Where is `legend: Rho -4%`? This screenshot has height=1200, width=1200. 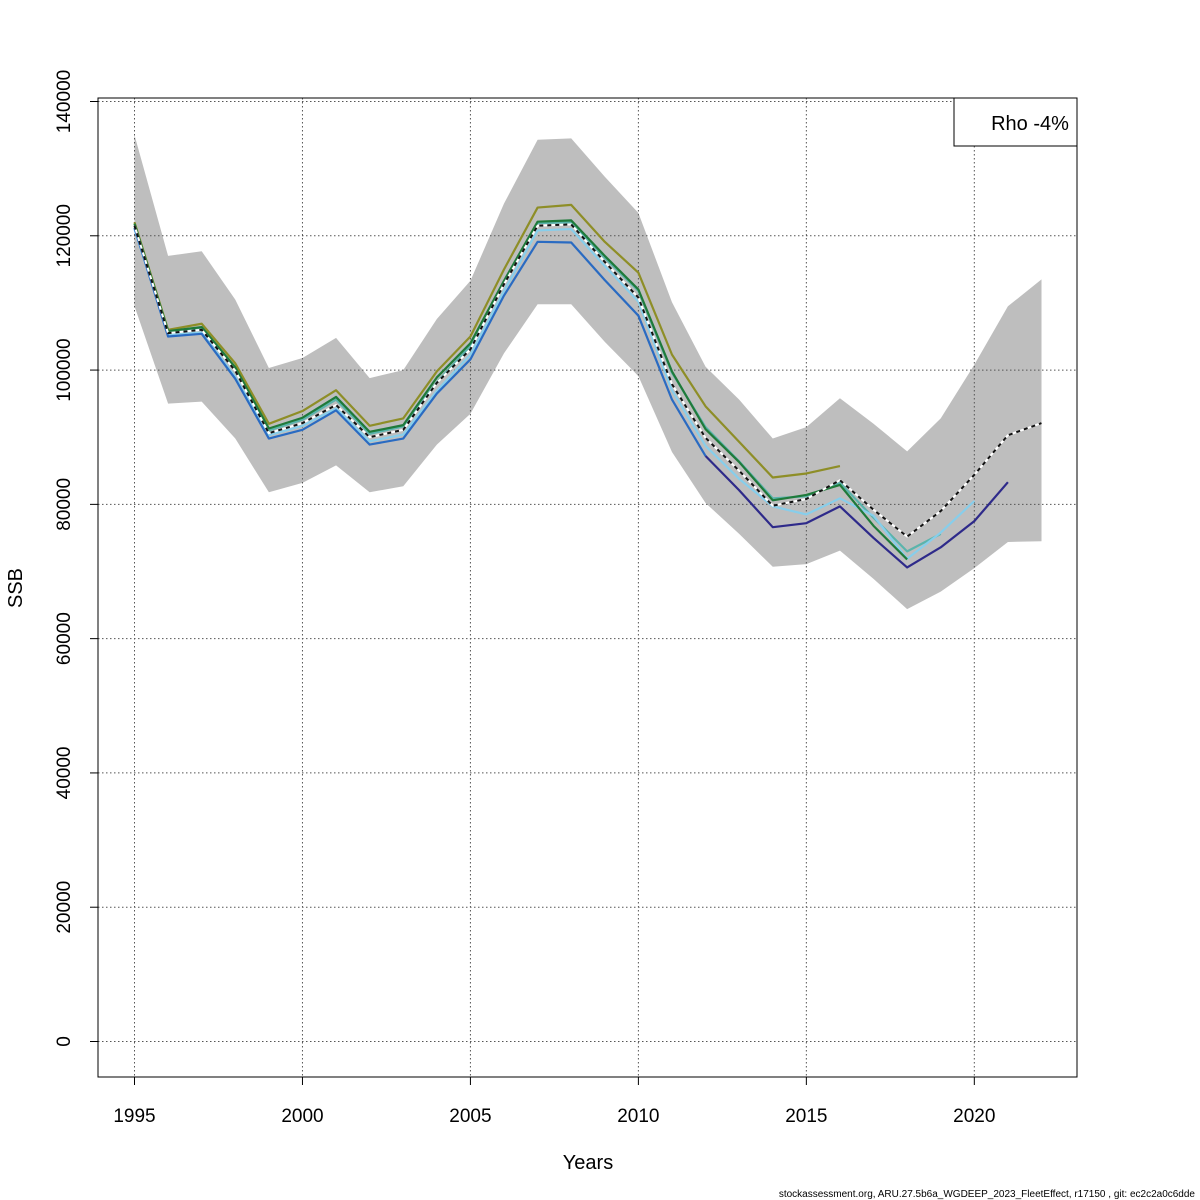 legend: Rho -4% is located at coordinates (1015, 122).